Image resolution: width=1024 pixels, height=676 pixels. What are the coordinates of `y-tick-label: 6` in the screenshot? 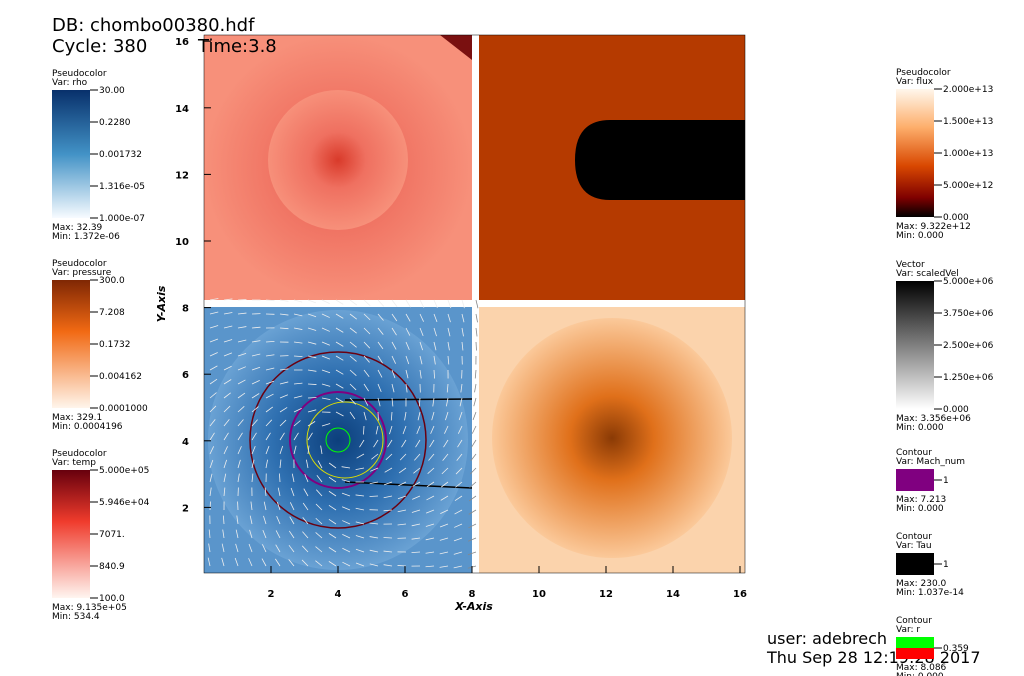 It's located at (185, 375).